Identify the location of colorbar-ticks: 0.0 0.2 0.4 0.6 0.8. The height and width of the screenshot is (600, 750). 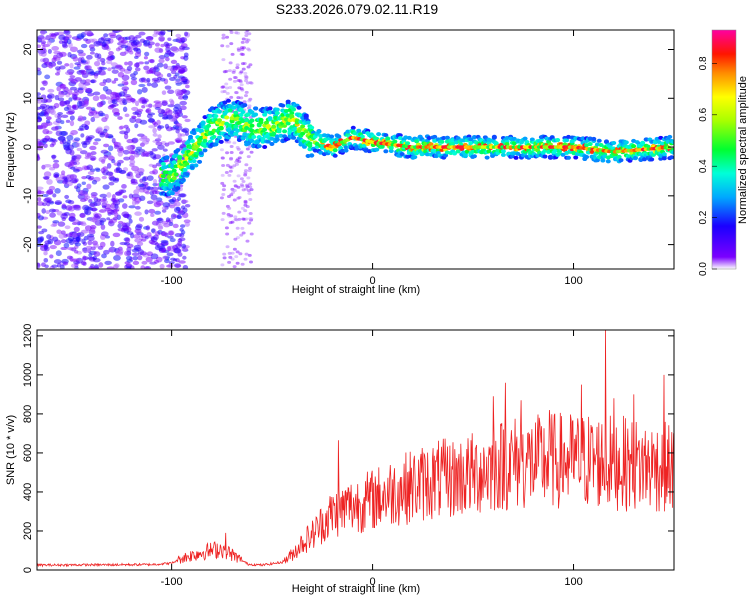
(707, 166).